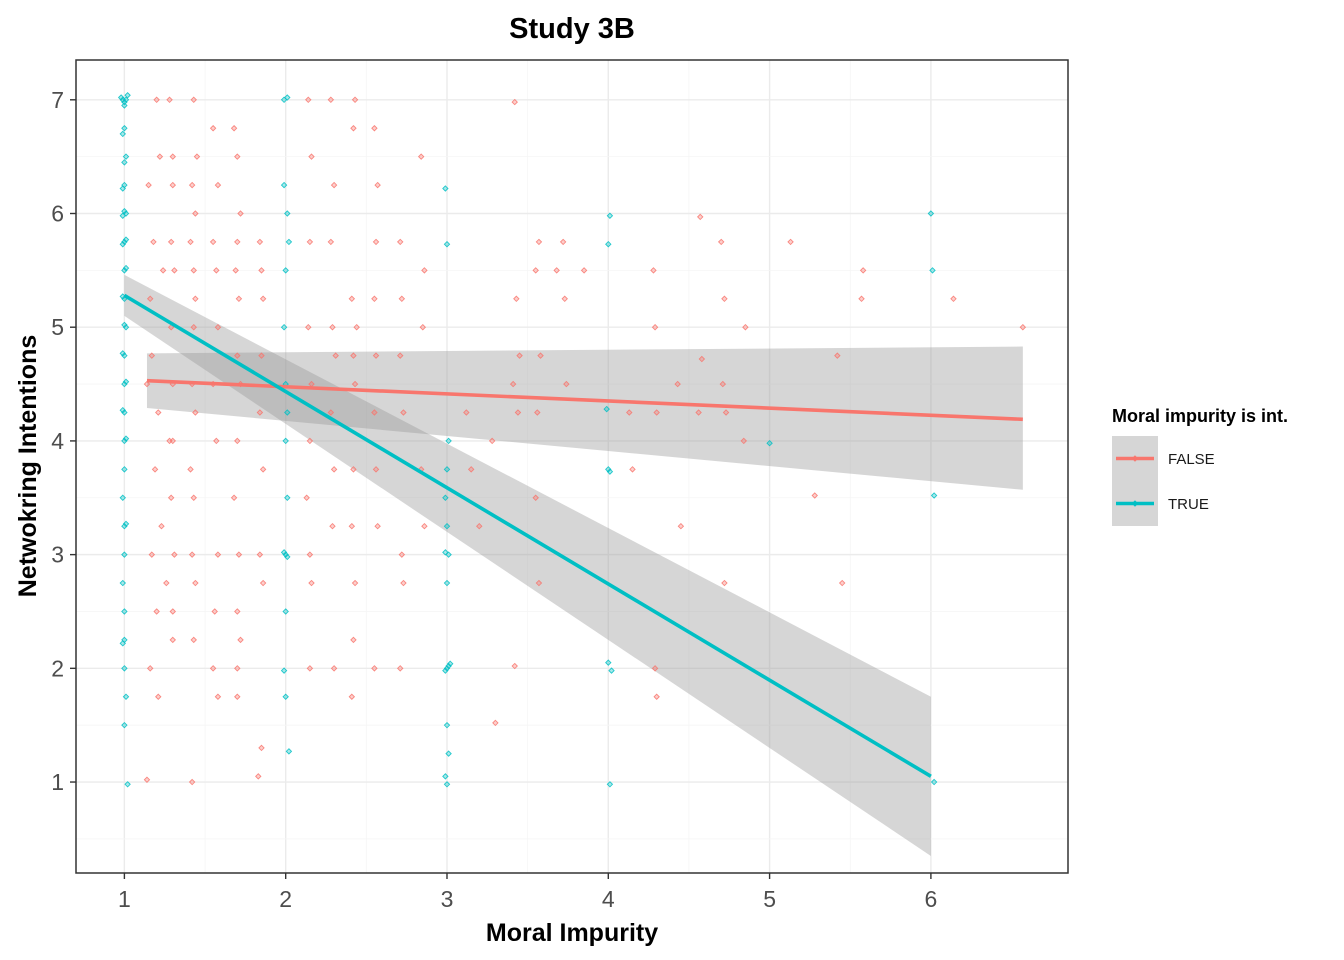 The height and width of the screenshot is (960, 1344). What do you see at coordinates (57, 214) in the screenshot?
I see `y-tick-label: 6` at bounding box center [57, 214].